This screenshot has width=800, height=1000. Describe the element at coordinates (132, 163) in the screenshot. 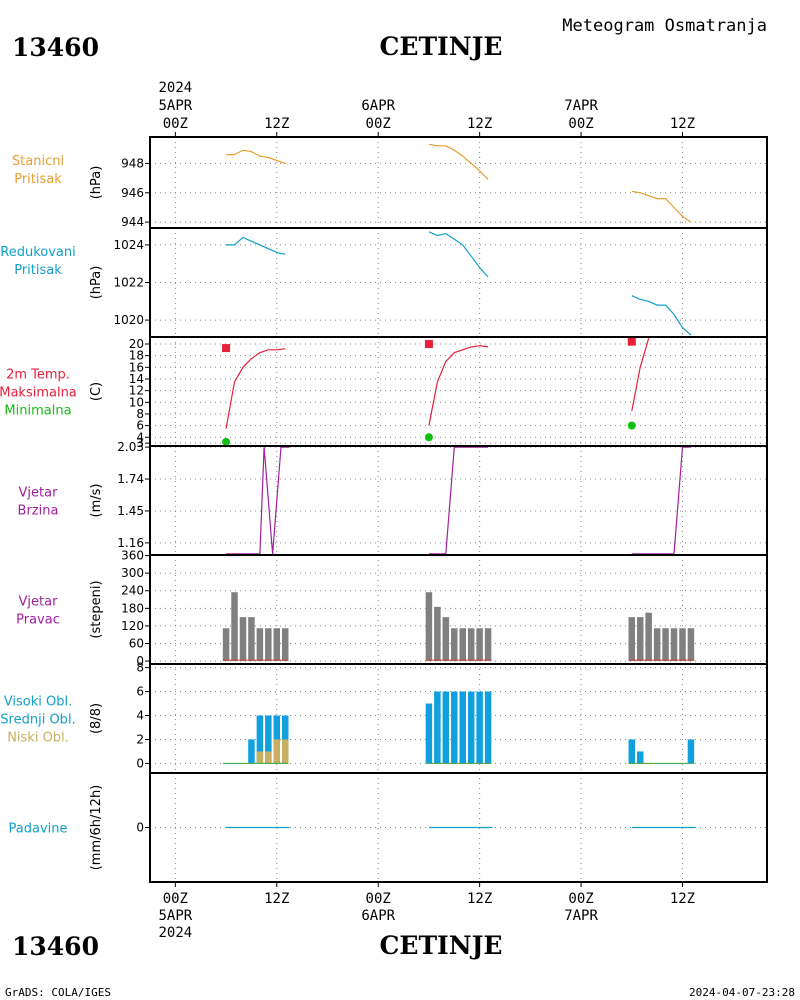

I see `y-tick-label: 948` at that location.